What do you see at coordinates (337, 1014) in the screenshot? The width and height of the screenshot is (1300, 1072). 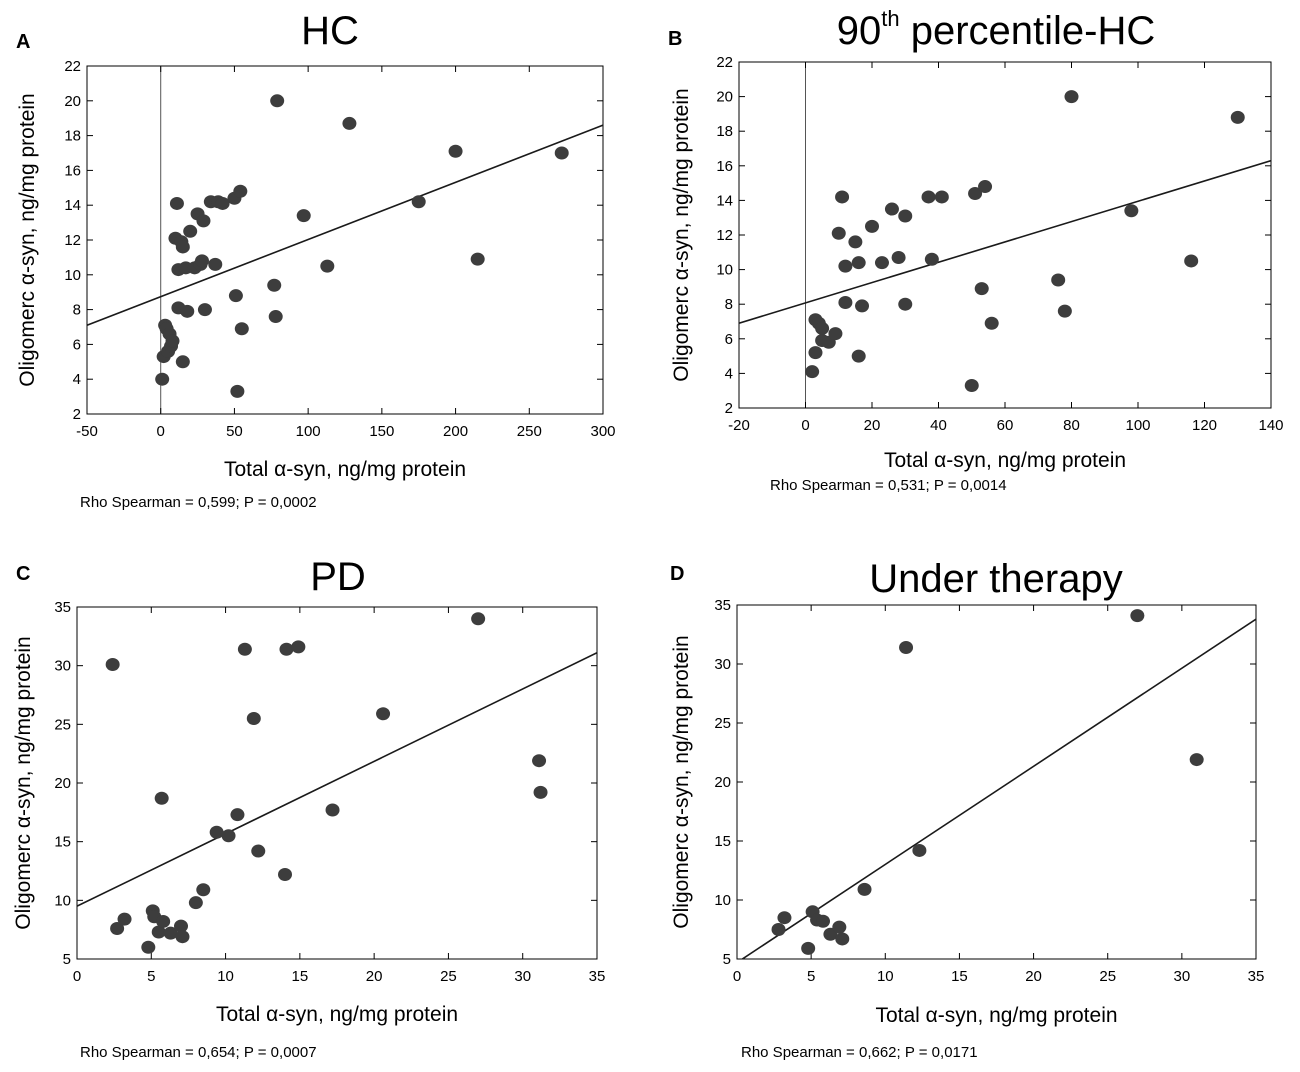 I see `x-axis-label: Total α-syn, ng/mg protein` at bounding box center [337, 1014].